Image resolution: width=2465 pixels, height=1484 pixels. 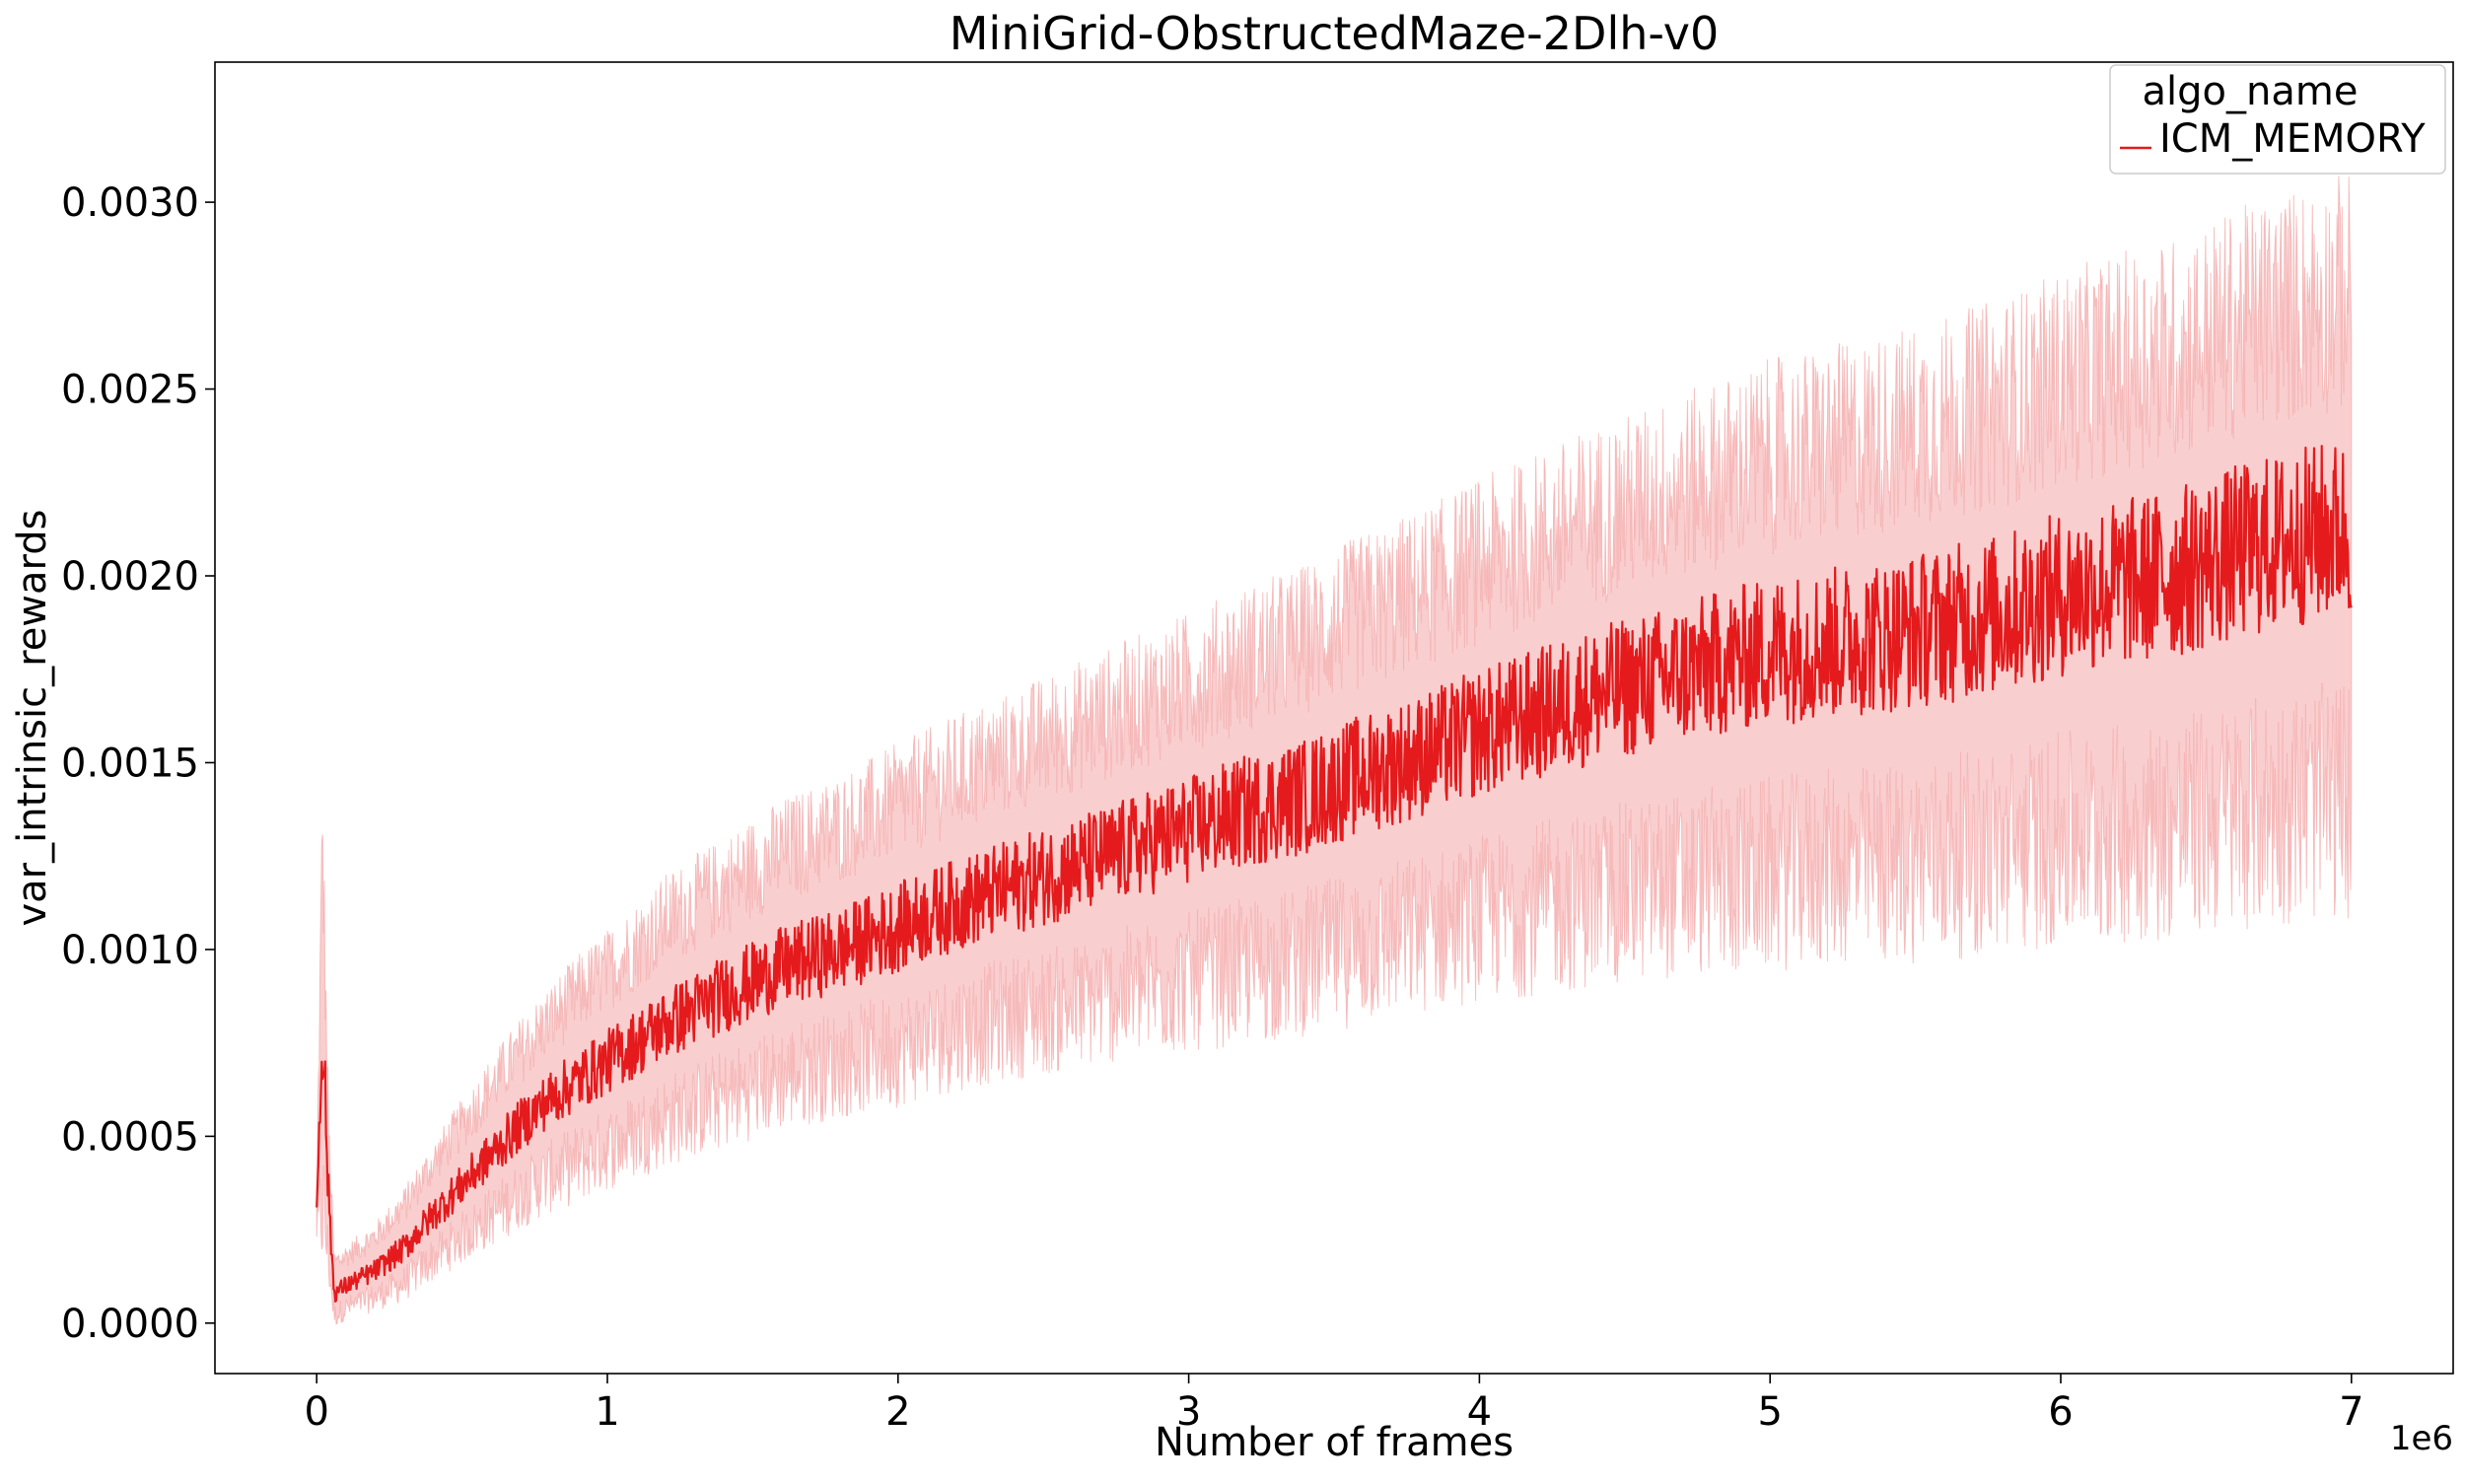 I want to click on y-tick-label: 0.0025, so click(x=130, y=390).